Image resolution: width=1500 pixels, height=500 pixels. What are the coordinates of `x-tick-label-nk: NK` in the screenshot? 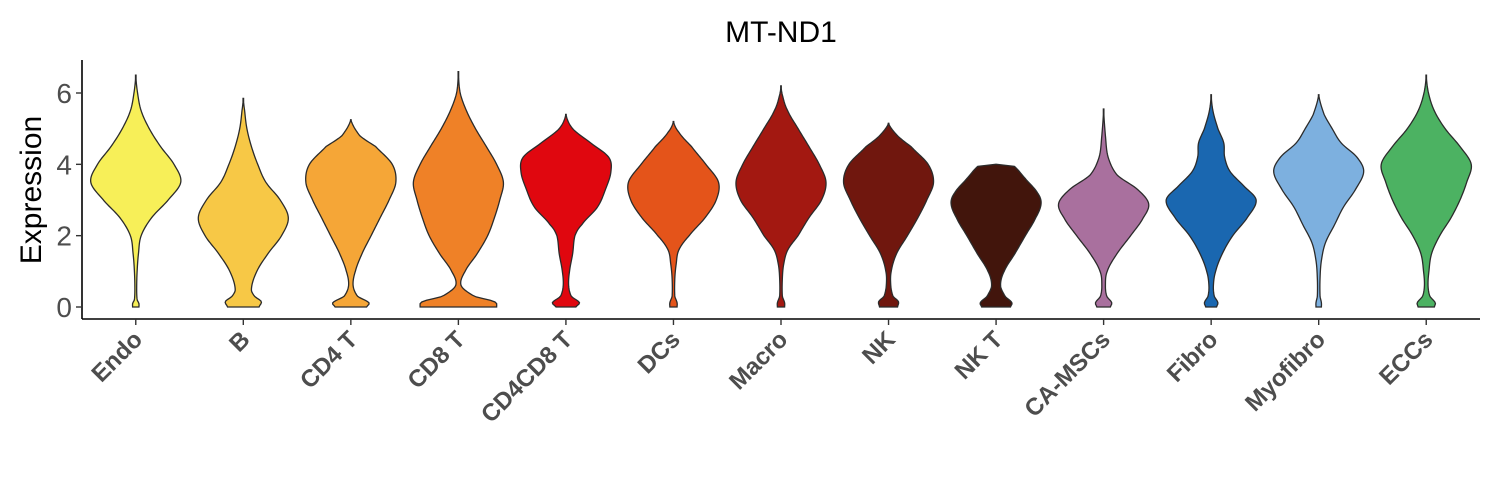 It's located at (879, 348).